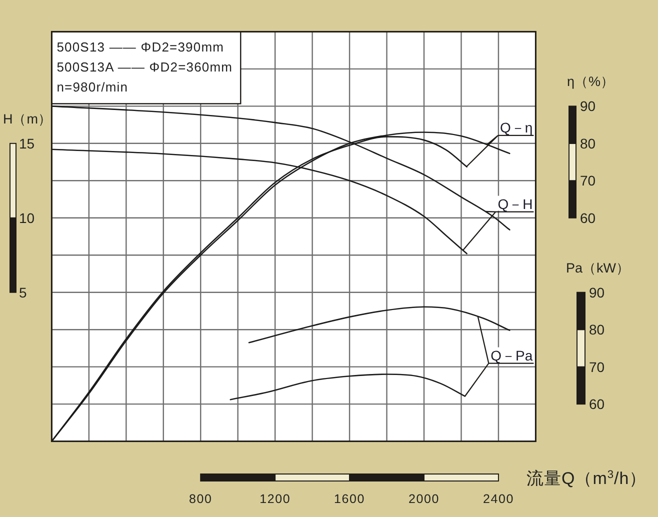 Image resolution: width=658 pixels, height=517 pixels. I want to click on axis-y: 5 10 15 H（m）, so click(27, 205).